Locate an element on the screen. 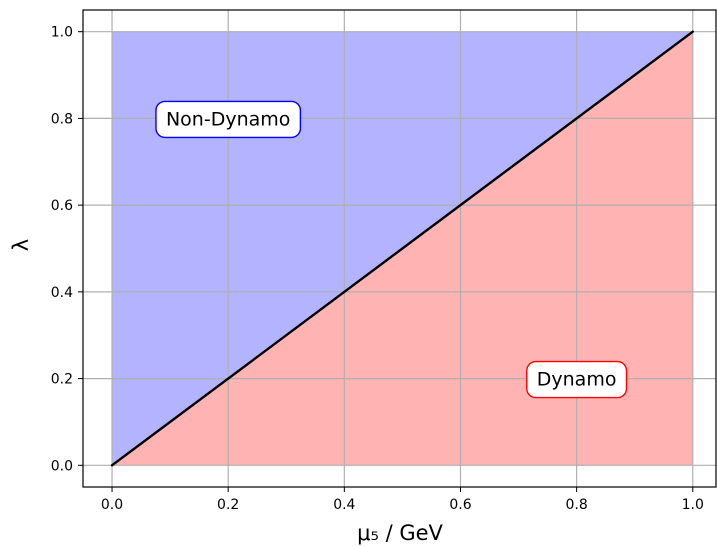  y-tick-label: 0.6 is located at coordinates (62, 206).